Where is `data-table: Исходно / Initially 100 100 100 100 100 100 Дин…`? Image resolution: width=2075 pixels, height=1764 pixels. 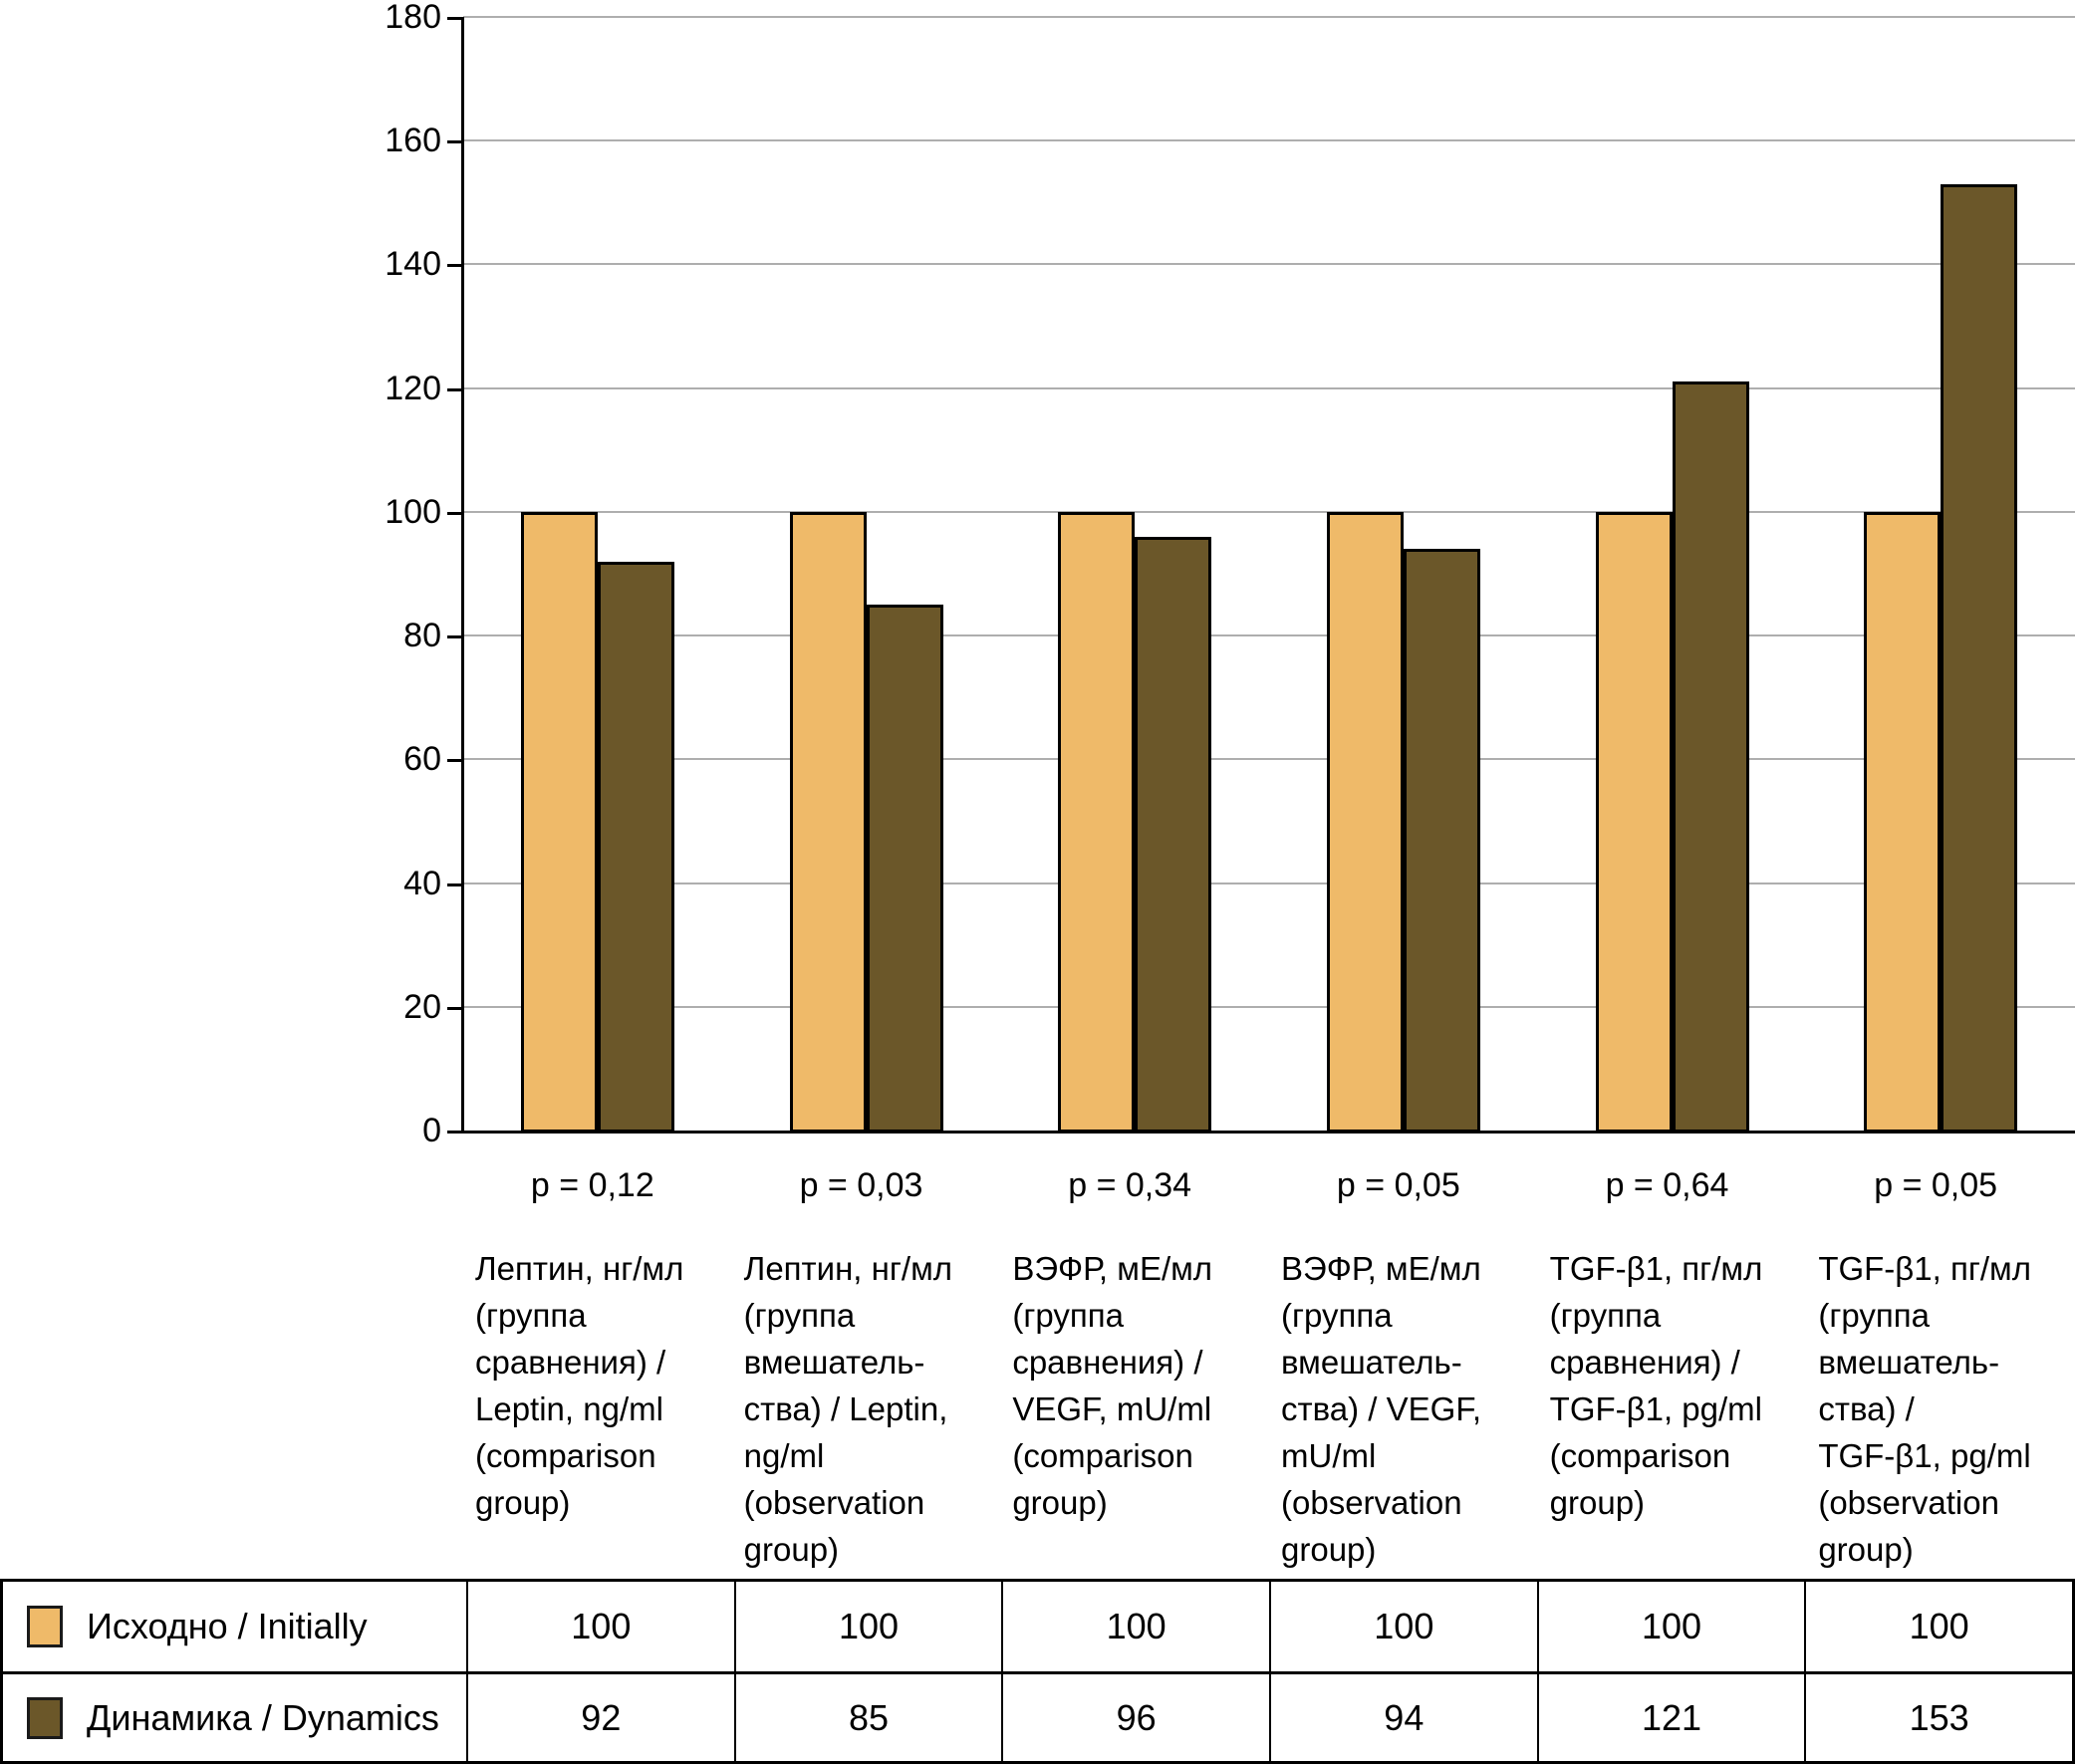 data-table: Исходно / Initially 100 100 100 100 100 100 Дин… is located at coordinates (1037, 1671).